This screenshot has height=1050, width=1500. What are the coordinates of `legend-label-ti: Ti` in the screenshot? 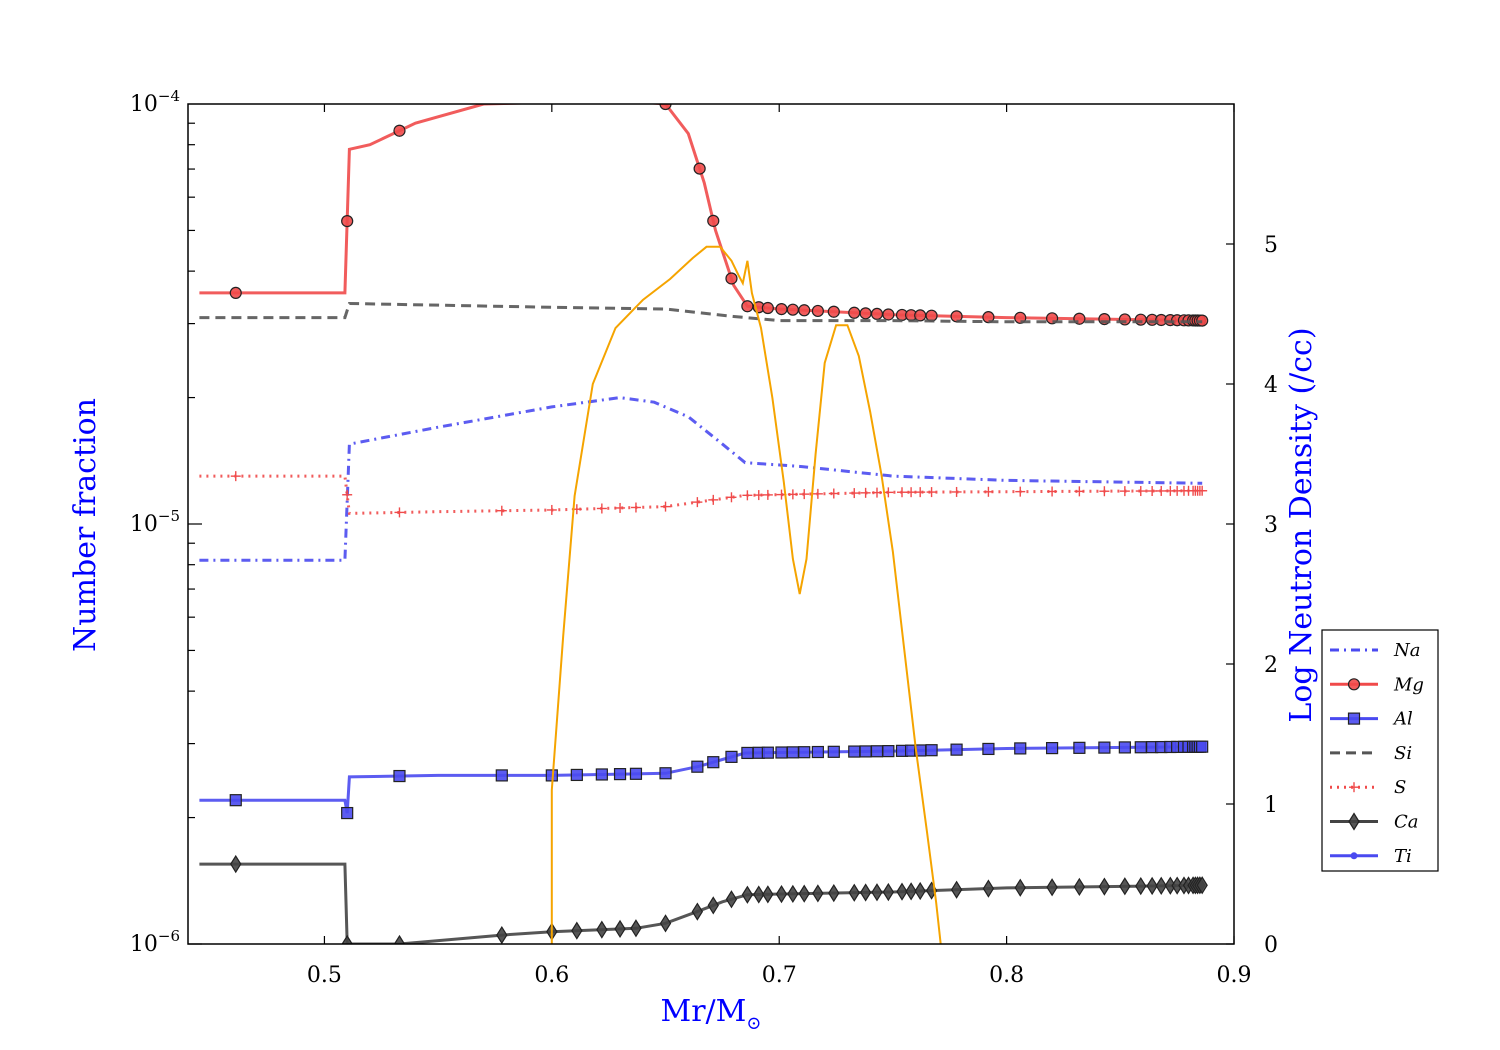 It's located at (1403, 856).